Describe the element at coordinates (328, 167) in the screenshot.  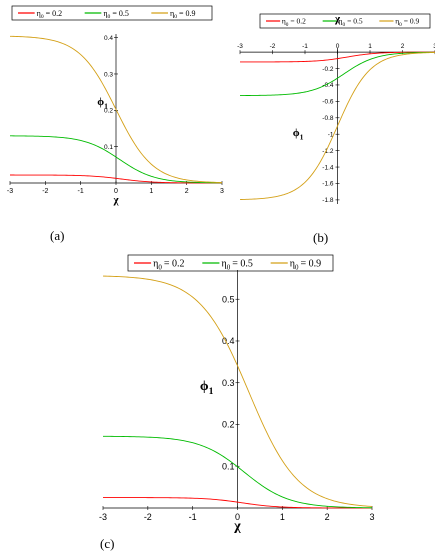
I see `y-tick-label: -1.4` at that location.